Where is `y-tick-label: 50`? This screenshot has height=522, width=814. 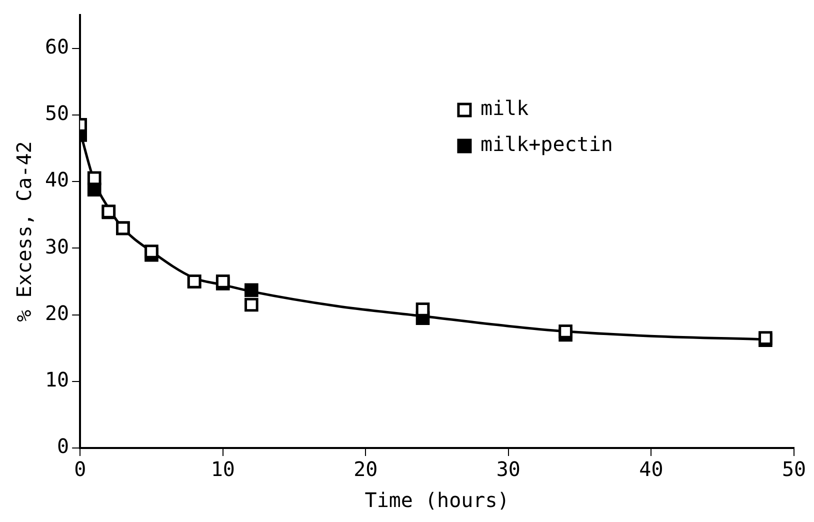
y-tick-label: 50 is located at coordinates (57, 113).